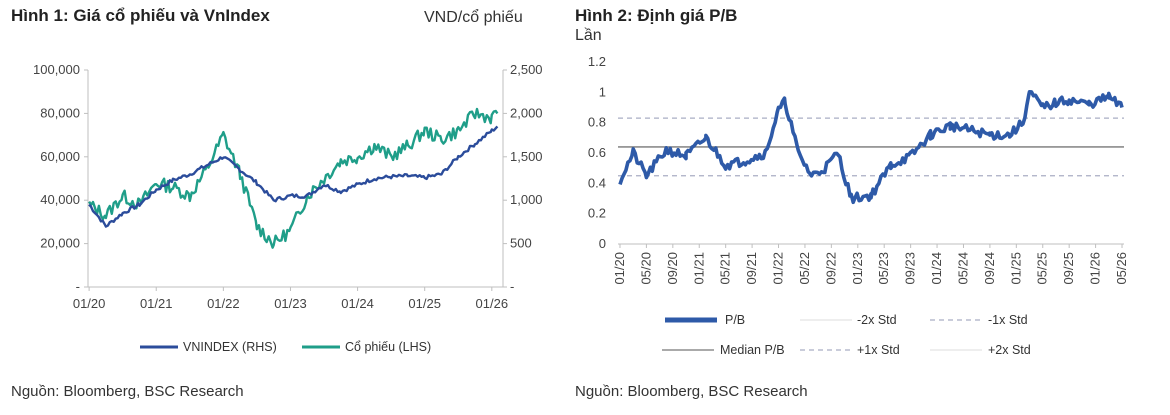  Describe the element at coordinates (735, 320) in the screenshot. I see `chart2-legend-p-b-label: P/B` at that location.